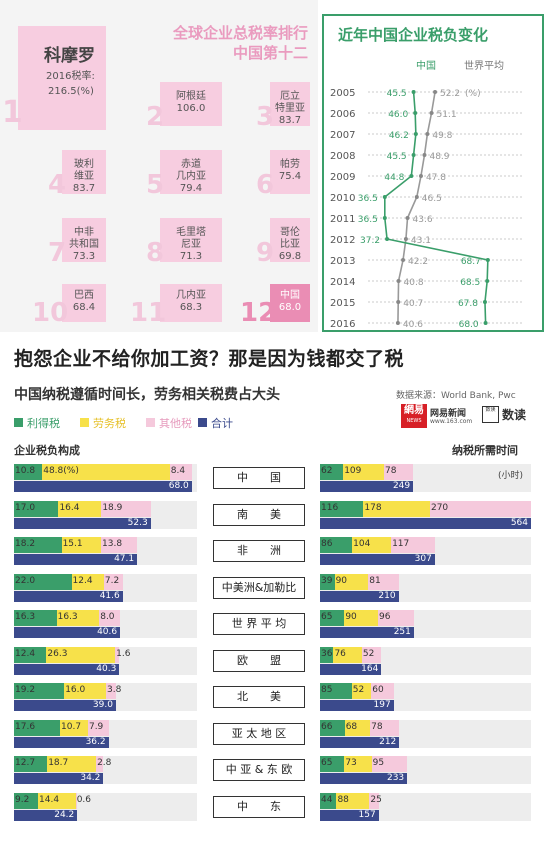 This screenshot has width=550, height=844. What do you see at coordinates (342, 198) in the screenshot?
I see `year-label: 2010` at bounding box center [342, 198].